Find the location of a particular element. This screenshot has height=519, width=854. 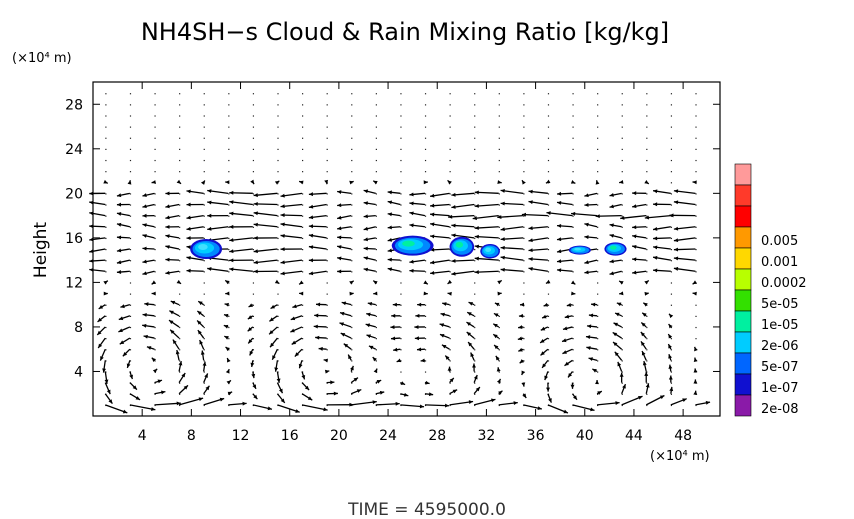

x-tick-label: 24 is located at coordinates (388, 436).